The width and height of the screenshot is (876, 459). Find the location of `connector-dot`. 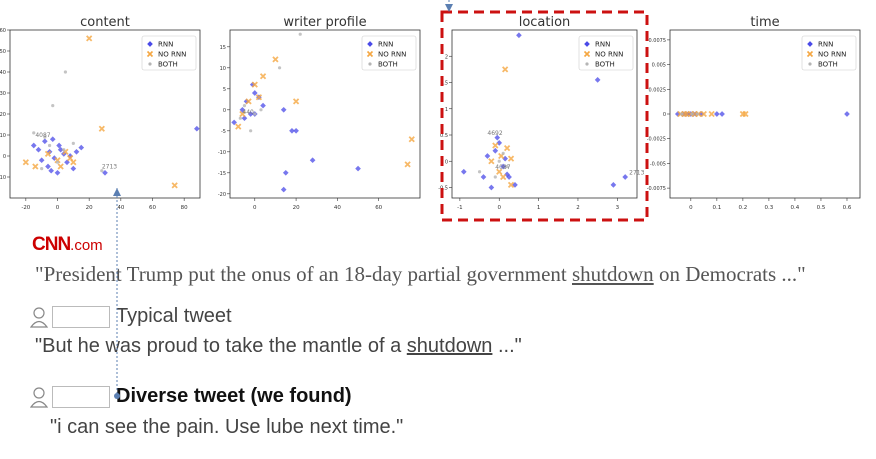

connector-dot is located at coordinates (117, 396).